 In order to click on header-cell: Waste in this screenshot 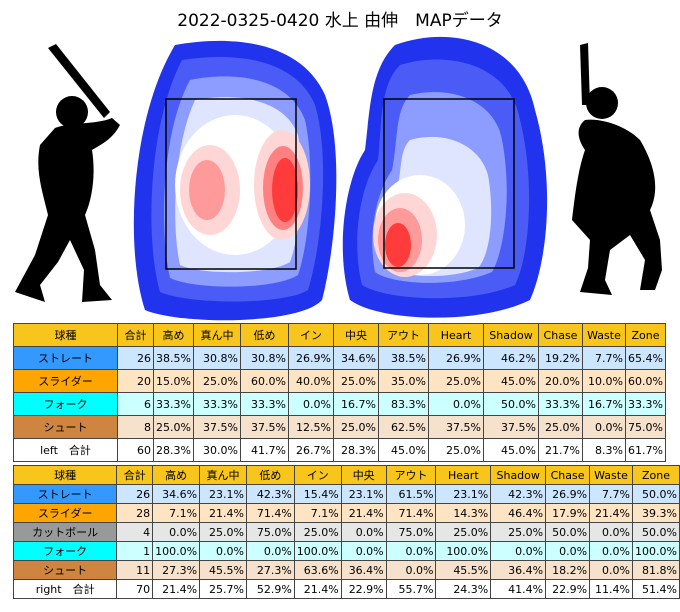, I will do `click(611, 475)`.